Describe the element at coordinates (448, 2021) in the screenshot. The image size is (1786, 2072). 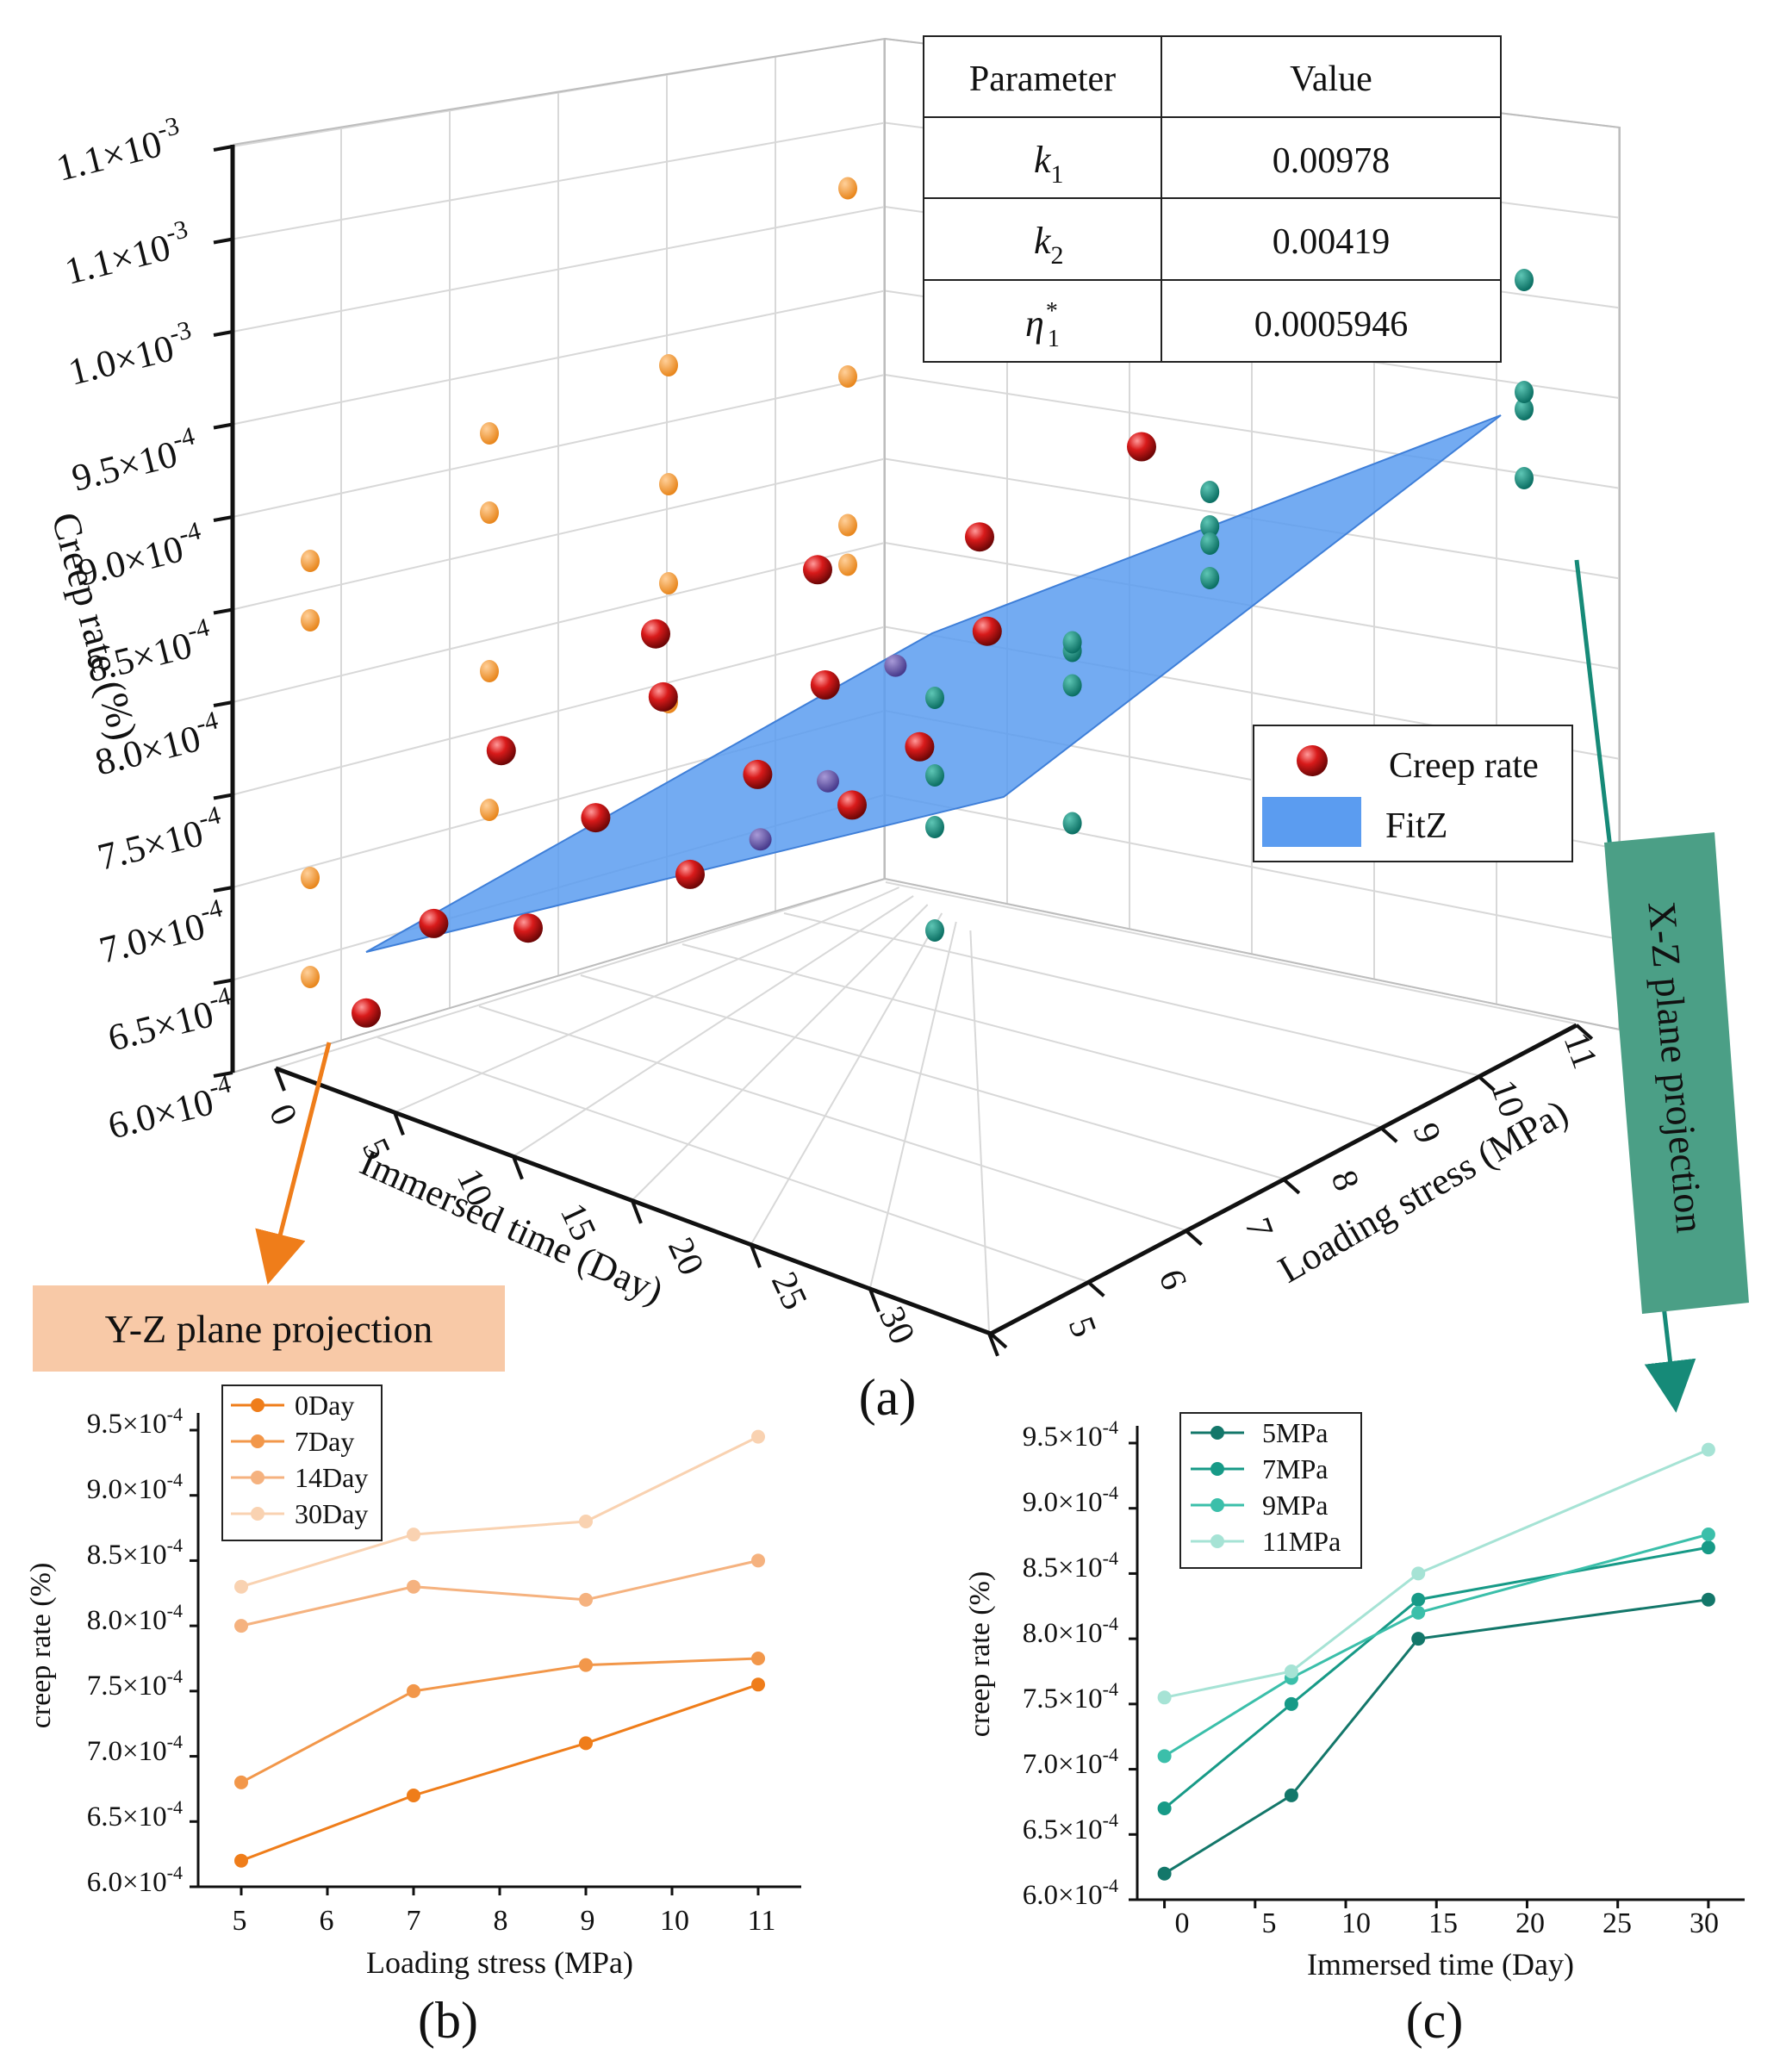
I see `panel-b-label: (b)` at that location.